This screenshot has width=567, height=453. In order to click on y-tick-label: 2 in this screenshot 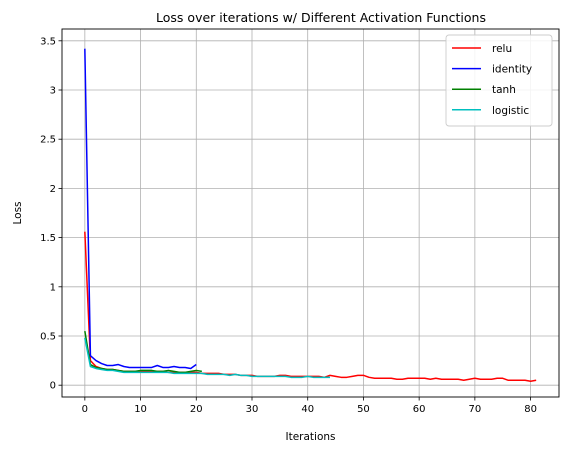, I will do `click(53, 189)`.